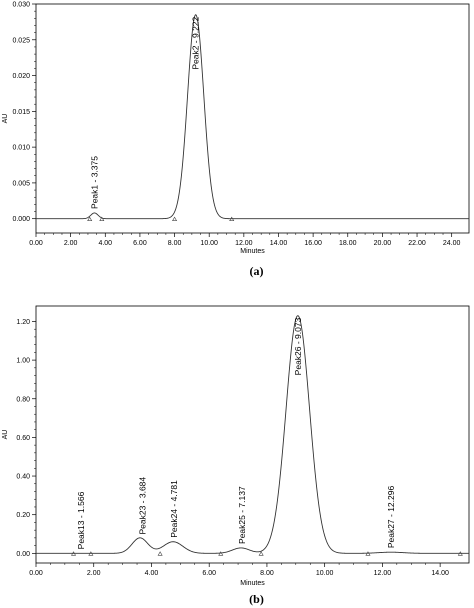 This screenshot has width=474, height=608. Describe the element at coordinates (23, 515) in the screenshot. I see `y-tick-label: 0.20` at that location.